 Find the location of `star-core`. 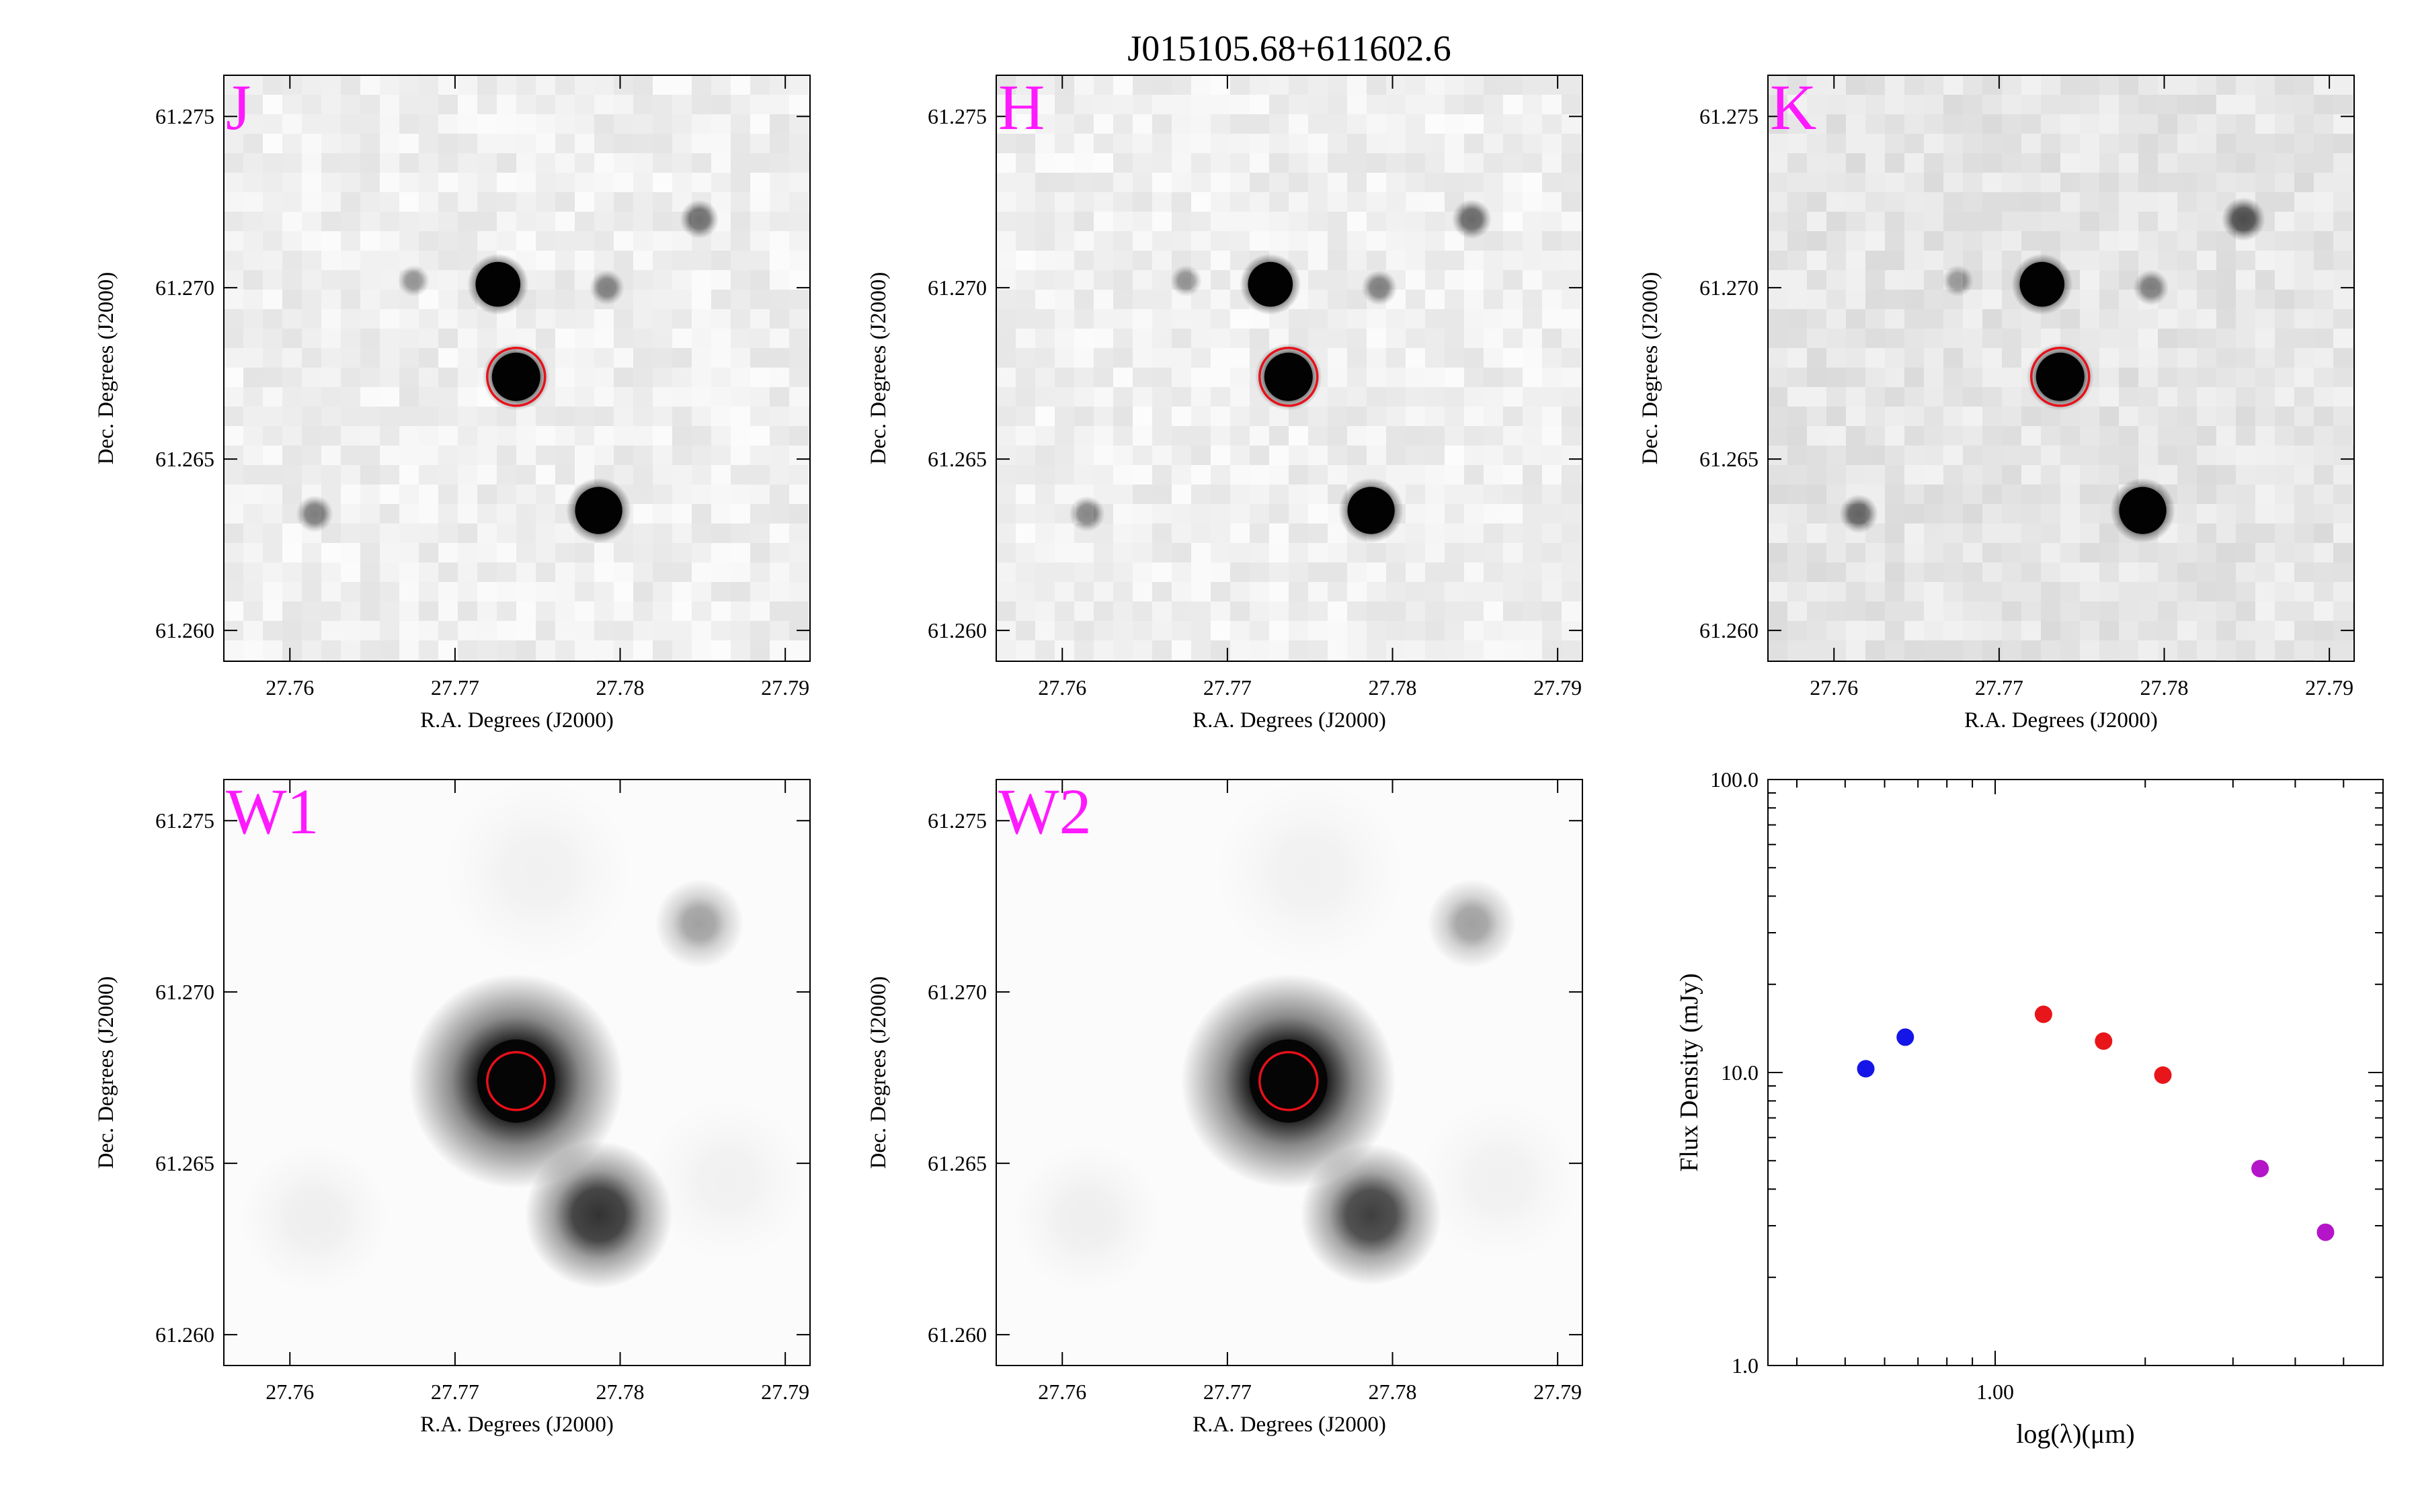

star-core is located at coordinates (515, 376).